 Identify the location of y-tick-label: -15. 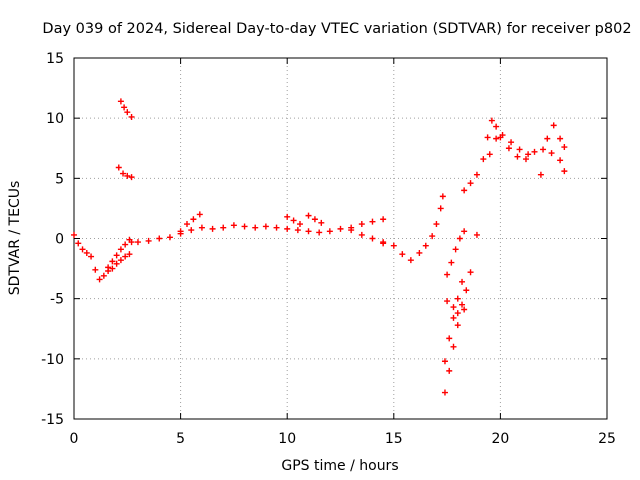
(52, 420).